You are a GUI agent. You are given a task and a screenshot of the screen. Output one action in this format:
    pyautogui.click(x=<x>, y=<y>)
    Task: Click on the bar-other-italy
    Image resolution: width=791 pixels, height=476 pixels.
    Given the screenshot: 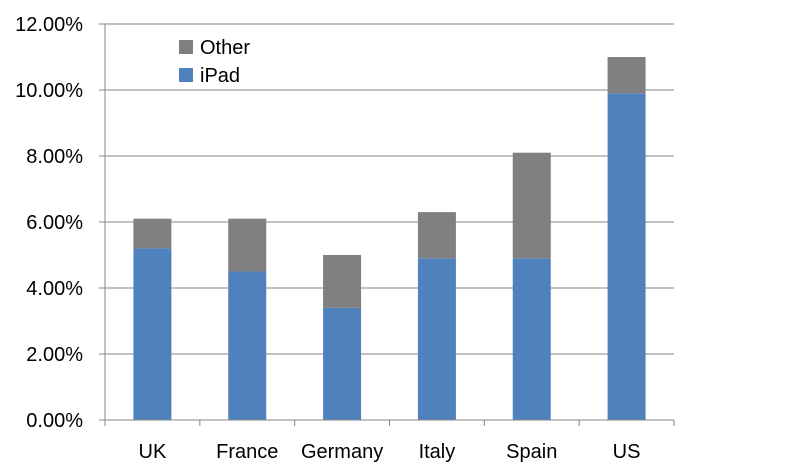 What is the action you would take?
    pyautogui.click(x=436, y=235)
    